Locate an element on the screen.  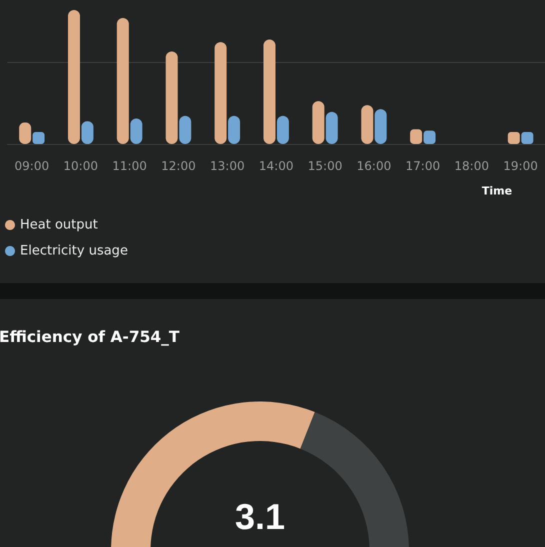
x-tick-label: 11:00 is located at coordinates (129, 166).